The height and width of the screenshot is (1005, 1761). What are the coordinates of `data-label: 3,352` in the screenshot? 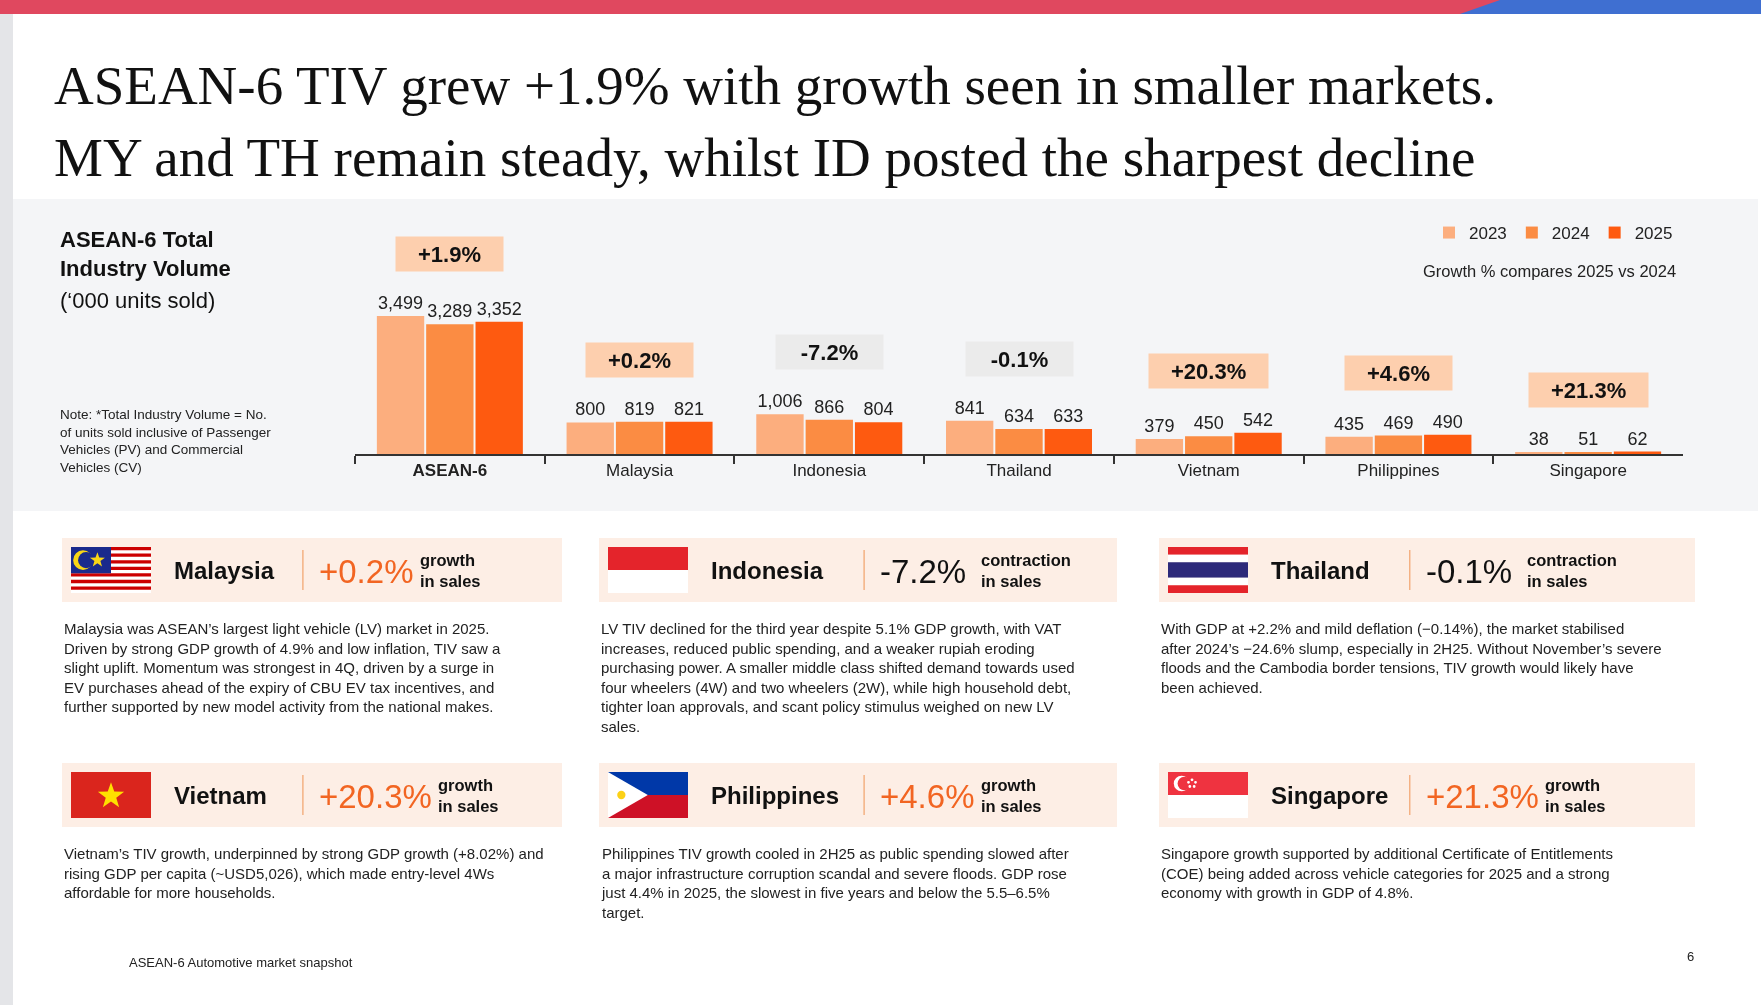 It's located at (499, 308).